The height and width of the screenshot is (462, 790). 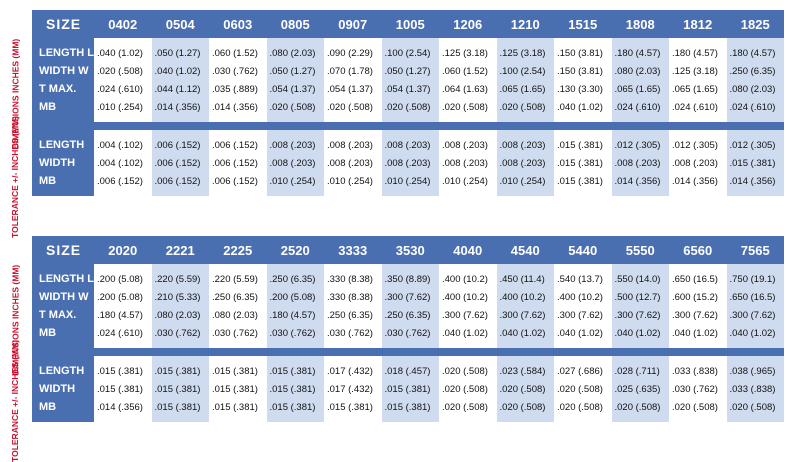 I want to click on tolerance-value-cell: .014 (.356), so click(x=755, y=181).